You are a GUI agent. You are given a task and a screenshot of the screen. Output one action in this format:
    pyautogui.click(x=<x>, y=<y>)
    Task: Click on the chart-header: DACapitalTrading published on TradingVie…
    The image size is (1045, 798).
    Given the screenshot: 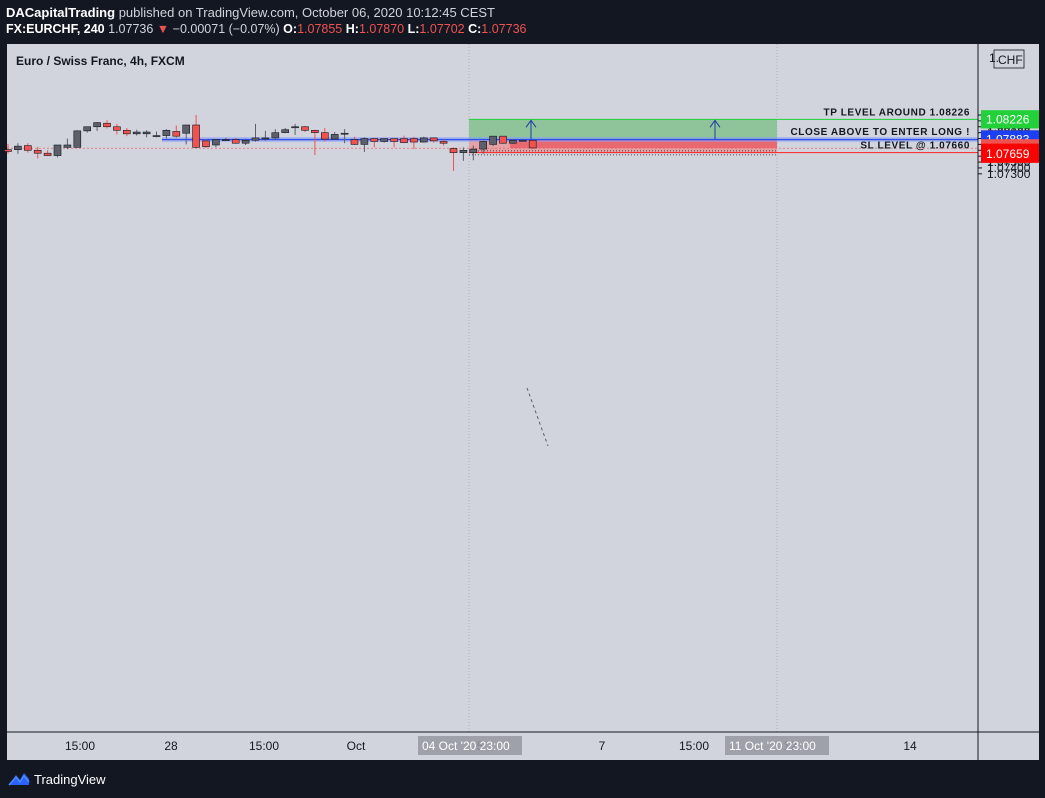 What is the action you would take?
    pyautogui.click(x=522, y=22)
    